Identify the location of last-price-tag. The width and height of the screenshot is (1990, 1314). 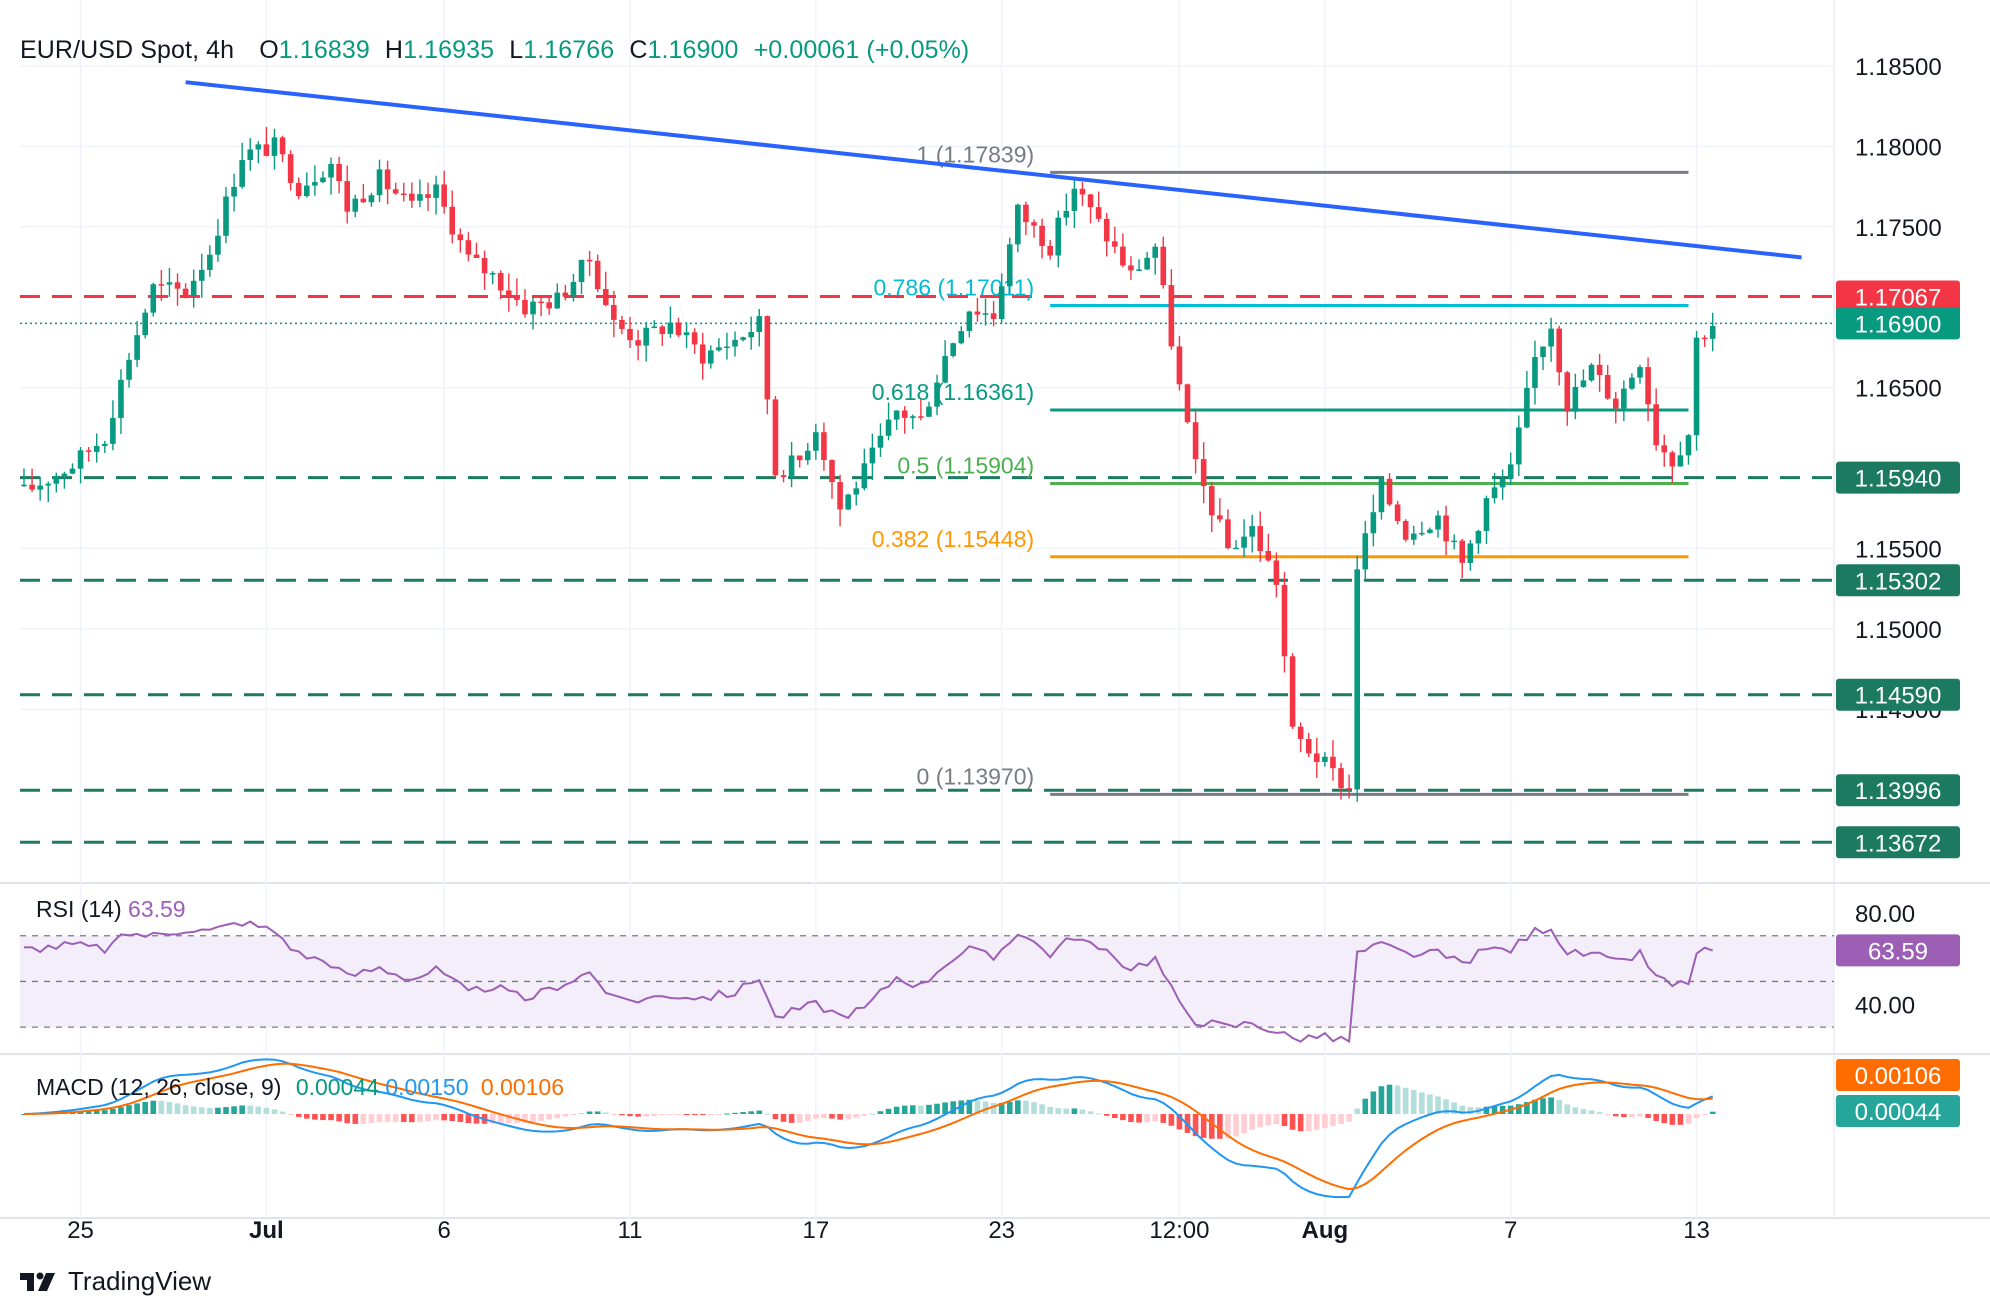
(1898, 323).